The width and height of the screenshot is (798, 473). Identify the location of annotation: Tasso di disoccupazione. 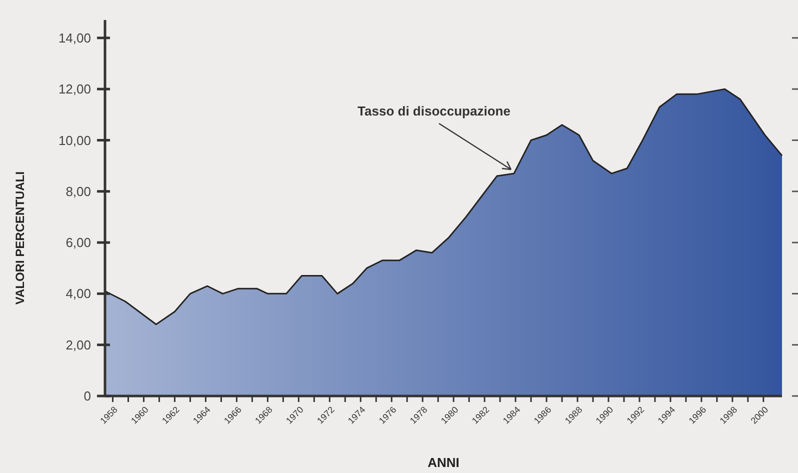
(434, 110).